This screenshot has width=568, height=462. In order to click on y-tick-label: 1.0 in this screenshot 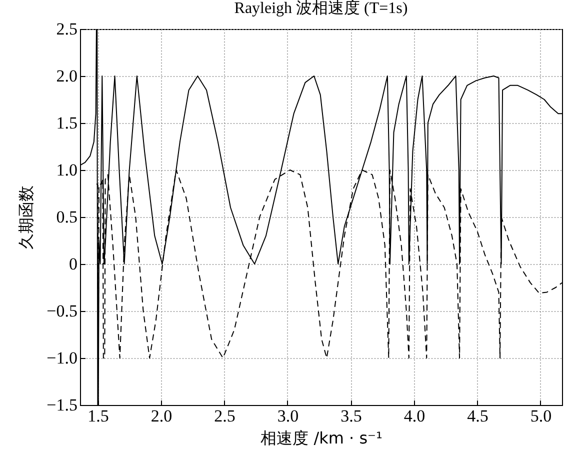, I will do `click(67, 170)`.